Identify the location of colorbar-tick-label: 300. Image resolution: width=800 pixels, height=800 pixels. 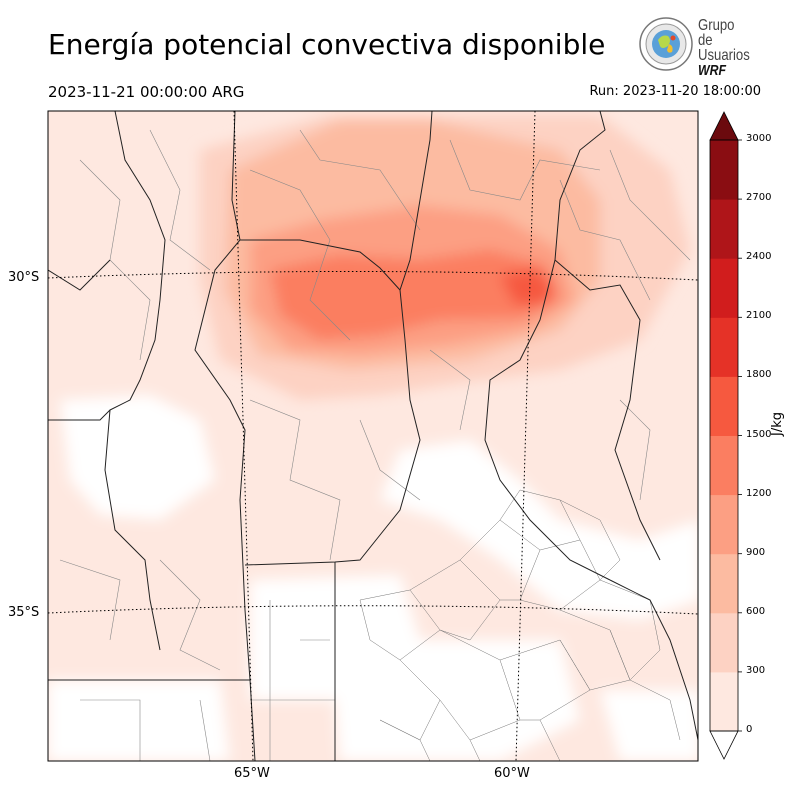
(756, 670).